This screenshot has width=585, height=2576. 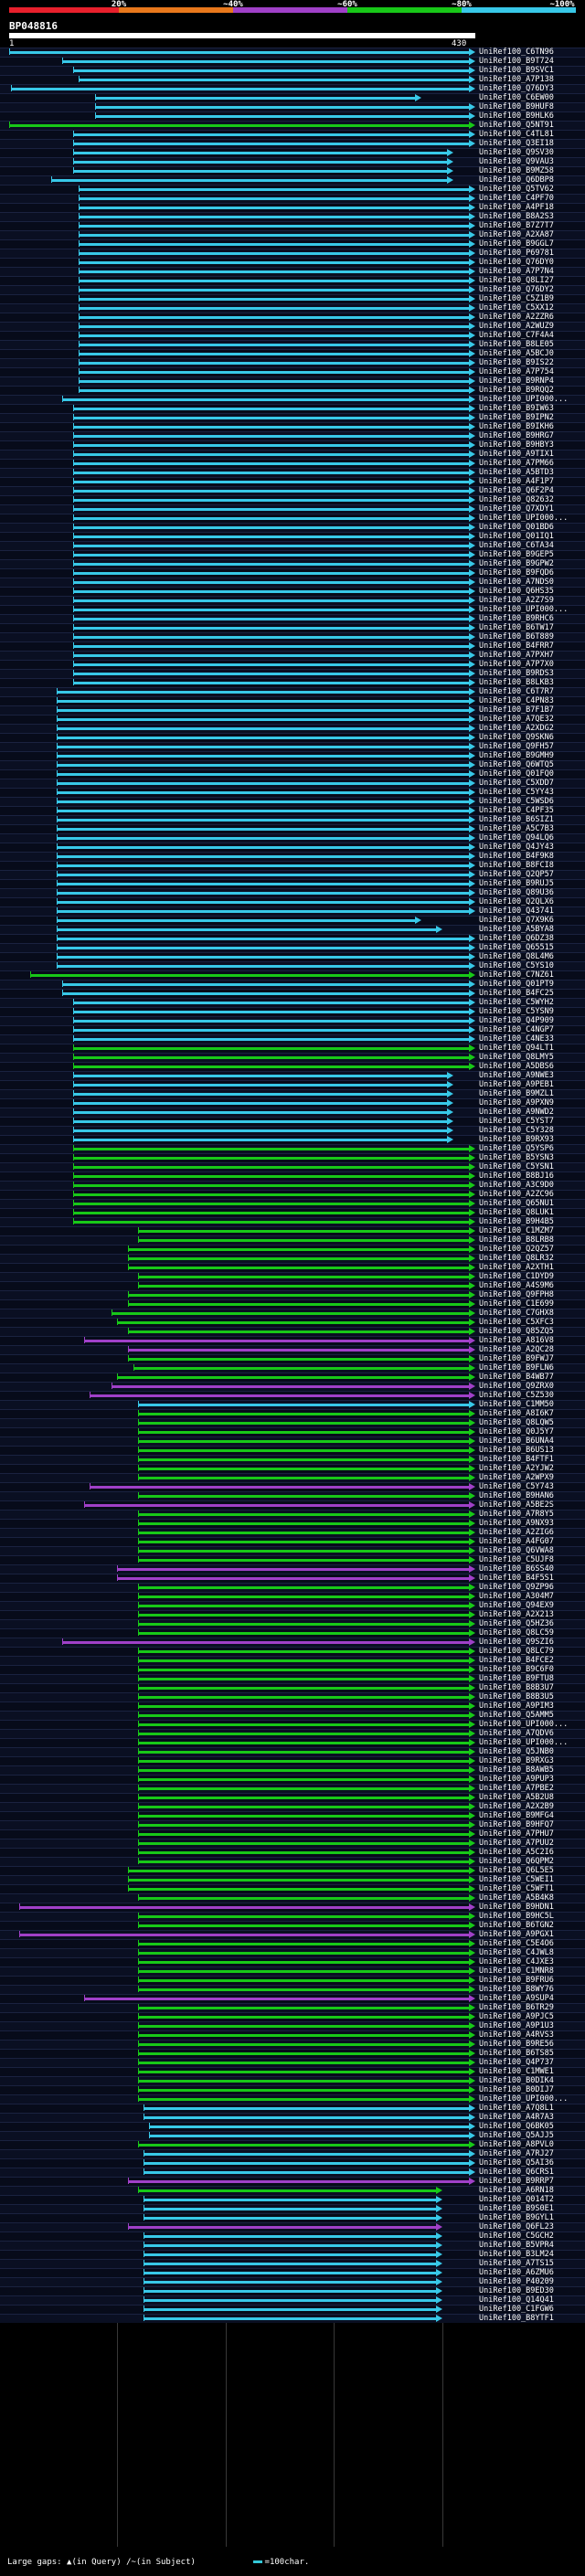 What do you see at coordinates (516, 1715) in the screenshot?
I see `hit-label: UniRef100_Q5AMM5` at bounding box center [516, 1715].